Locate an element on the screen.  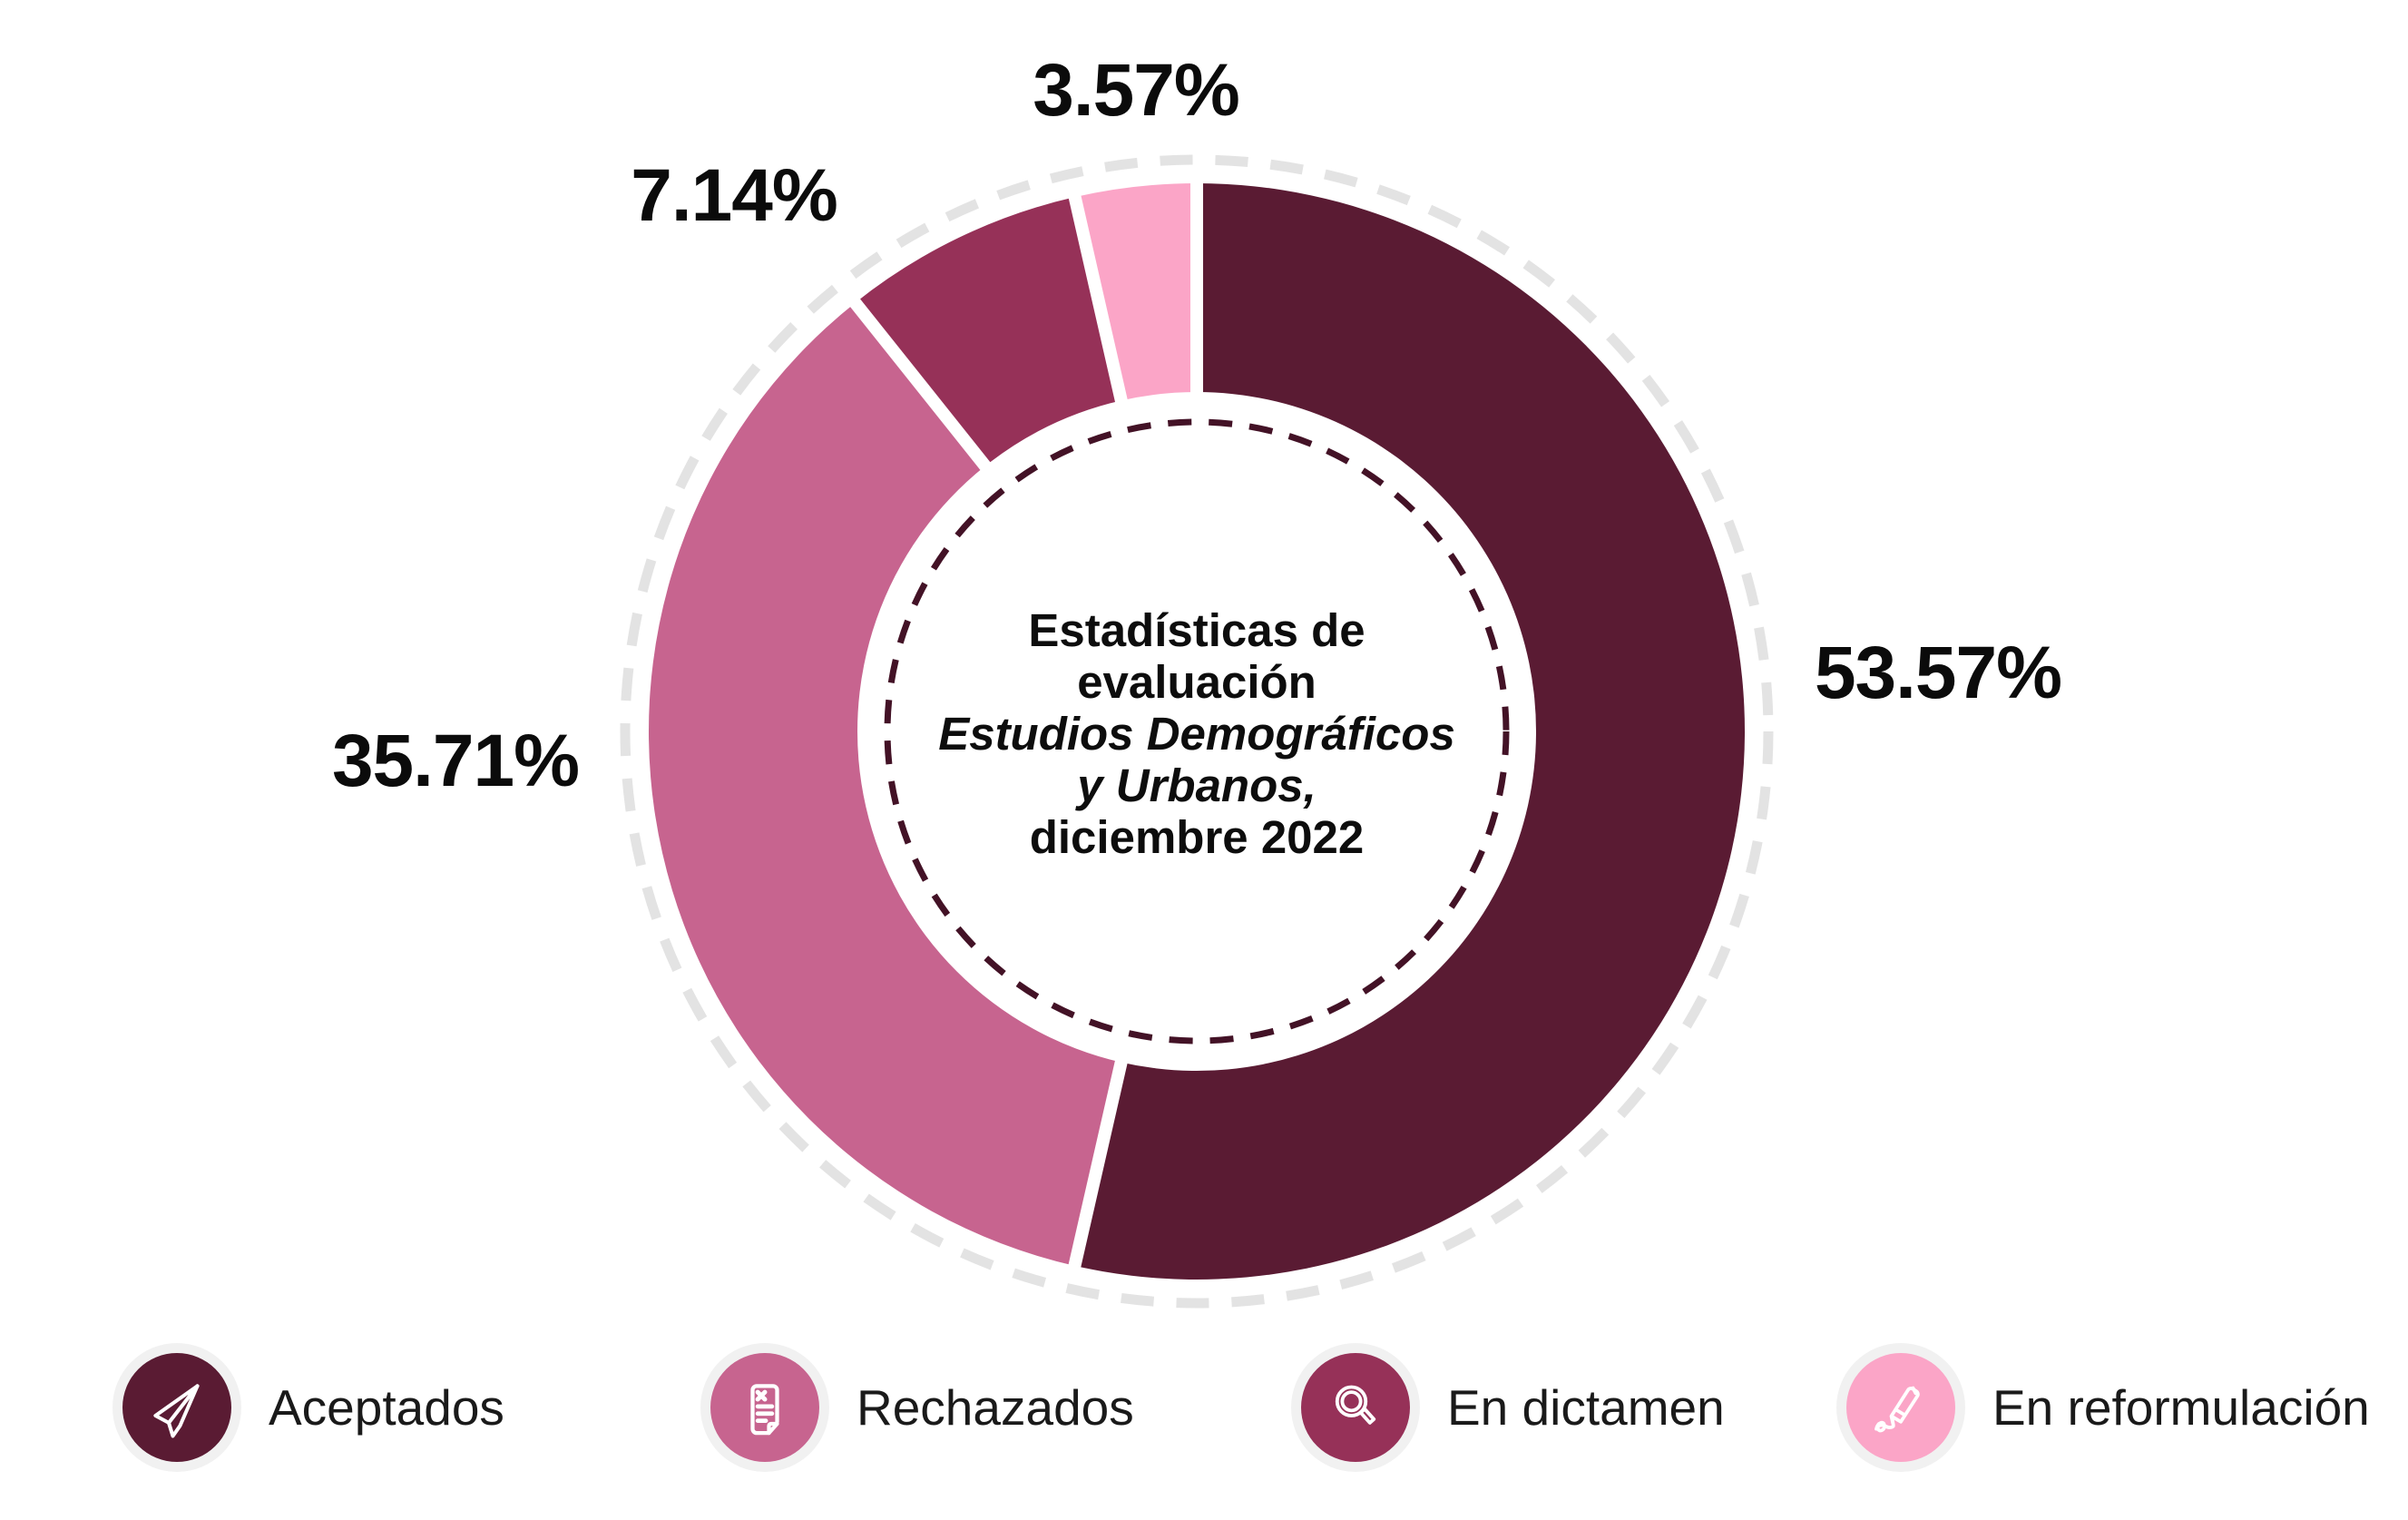
legend-label: Rechazados is located at coordinates (996, 1407).